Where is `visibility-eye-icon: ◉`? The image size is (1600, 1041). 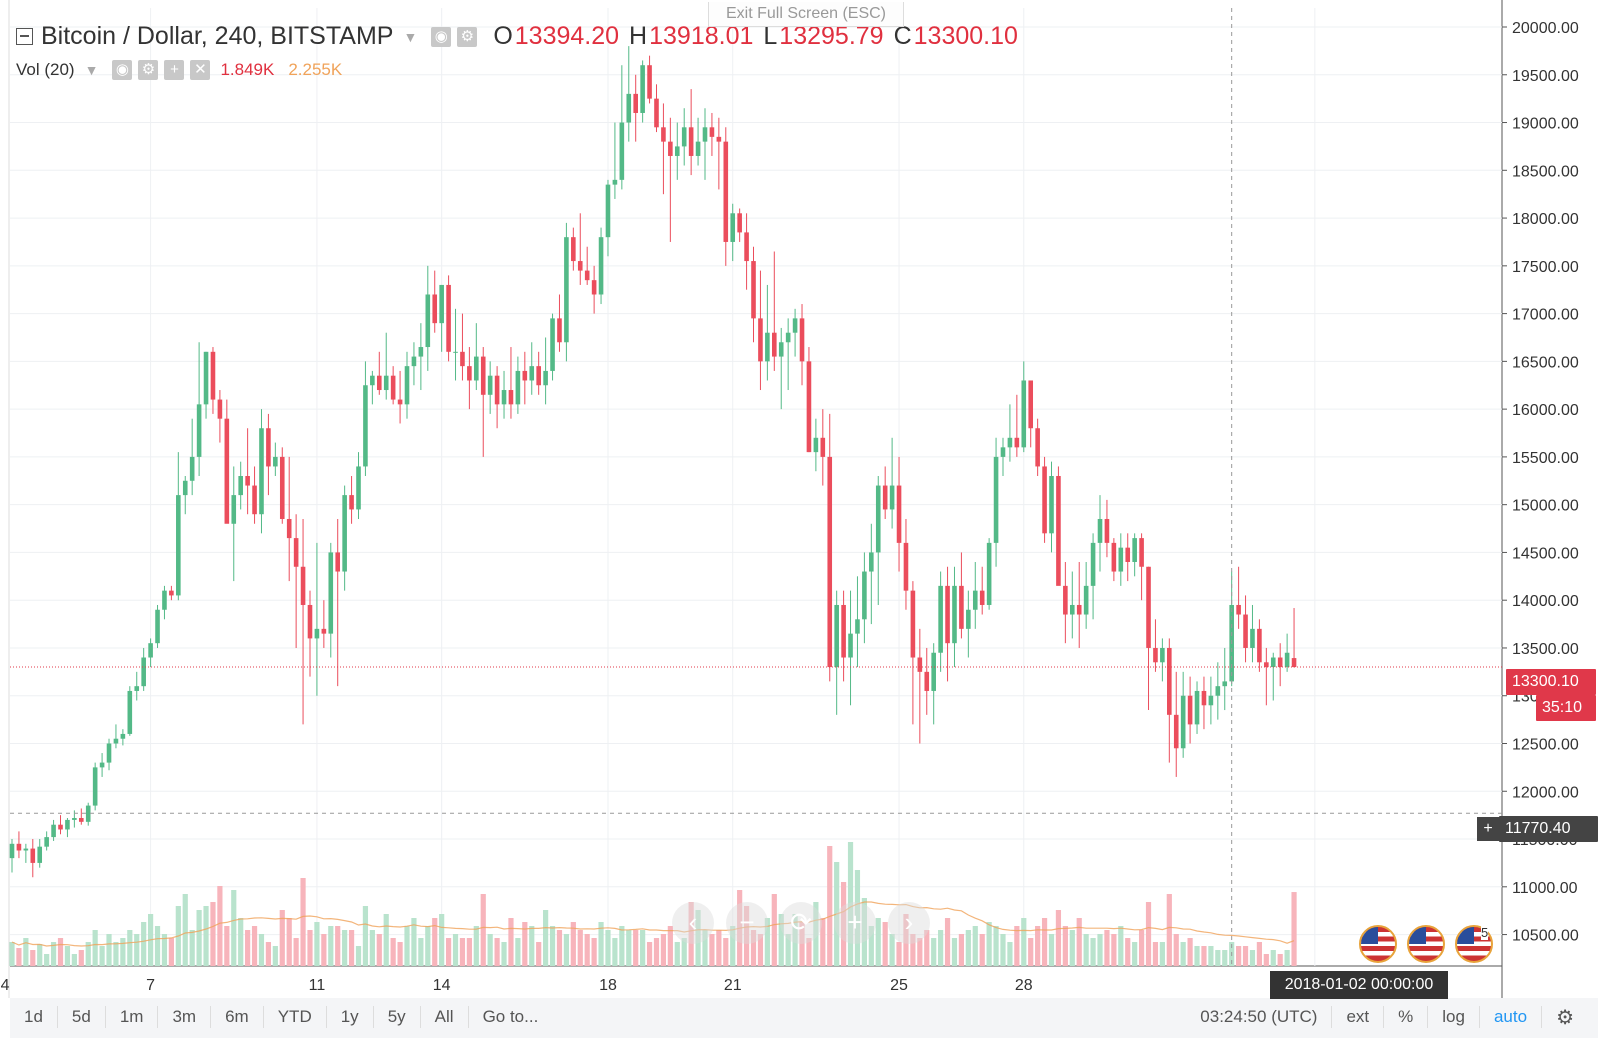
visibility-eye-icon: ◉ is located at coordinates (441, 36).